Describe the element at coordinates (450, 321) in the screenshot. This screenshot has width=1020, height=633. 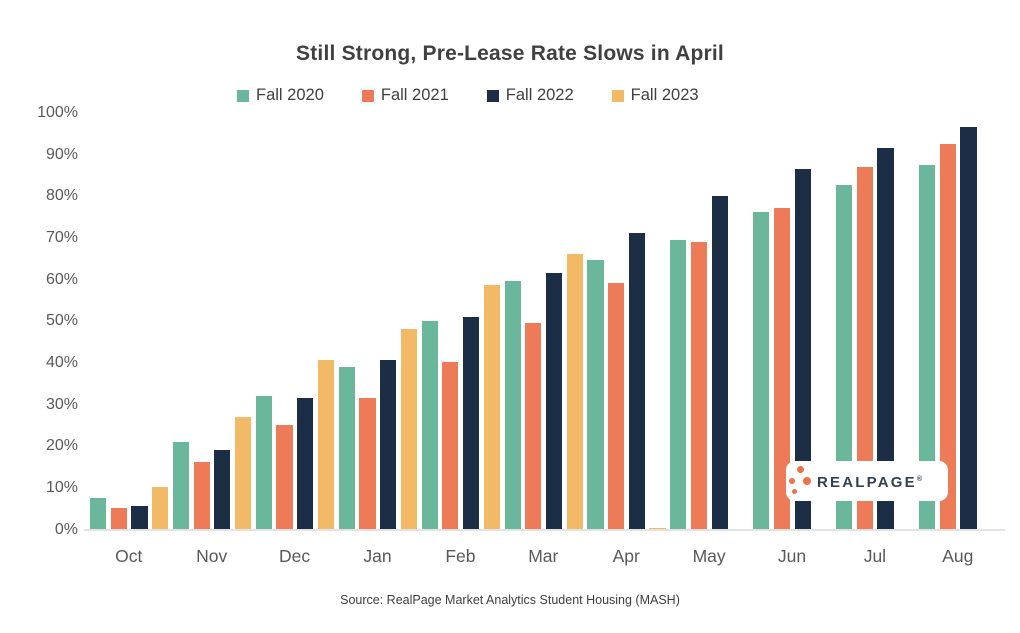
I see `bar-slot-fall-2021-feb` at that location.